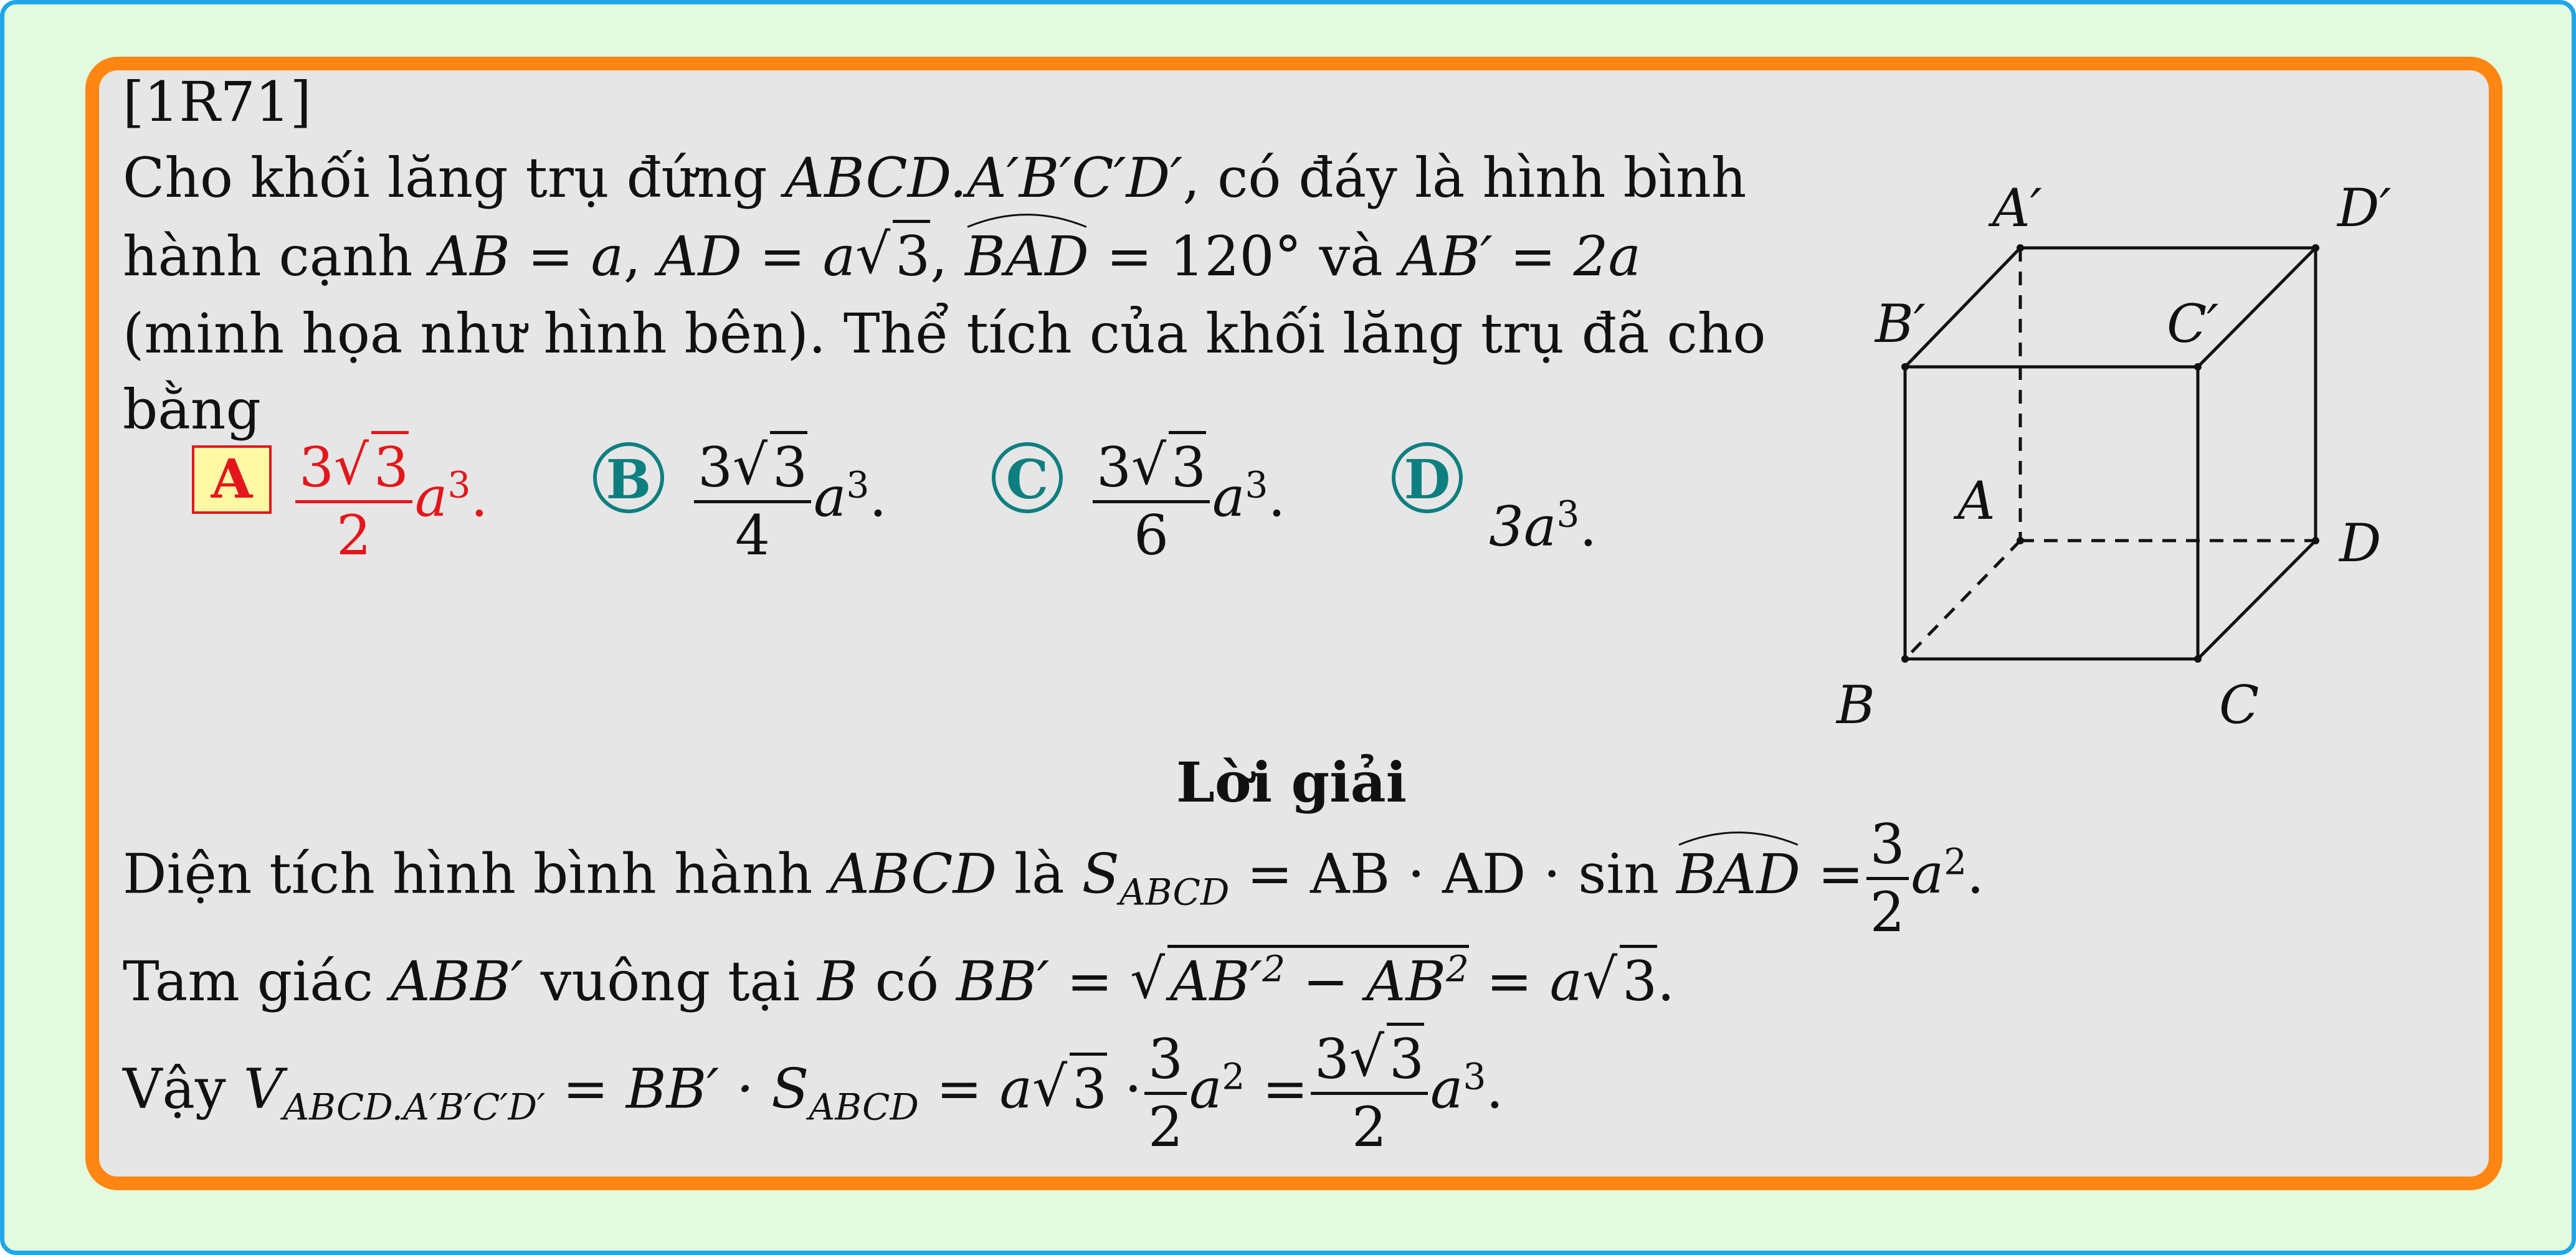 The image size is (2576, 1255). I want to click on option-b-marker: B, so click(628, 477).